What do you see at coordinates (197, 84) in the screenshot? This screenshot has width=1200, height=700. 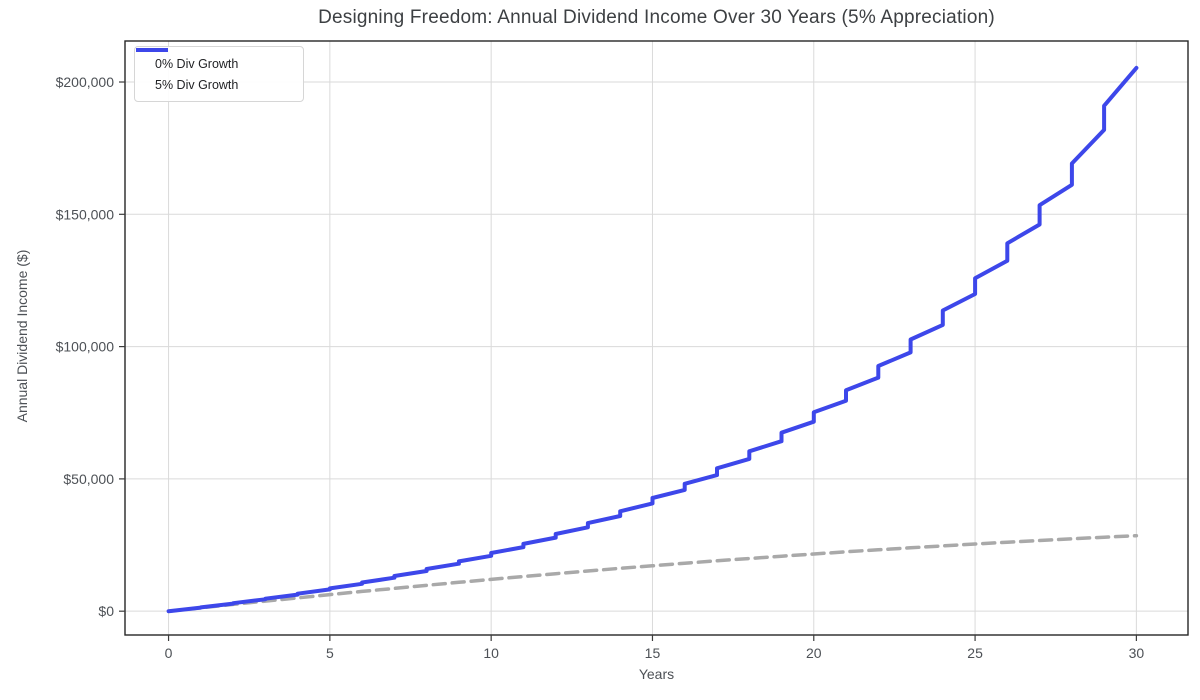 I see `legend-label-5pct-growth: 5% Div Growth` at bounding box center [197, 84].